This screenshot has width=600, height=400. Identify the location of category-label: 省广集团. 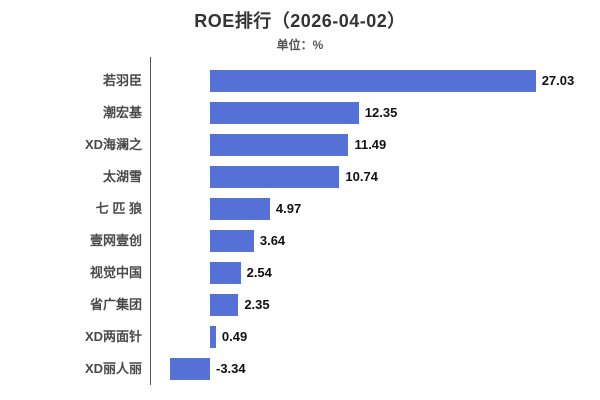
(115, 304).